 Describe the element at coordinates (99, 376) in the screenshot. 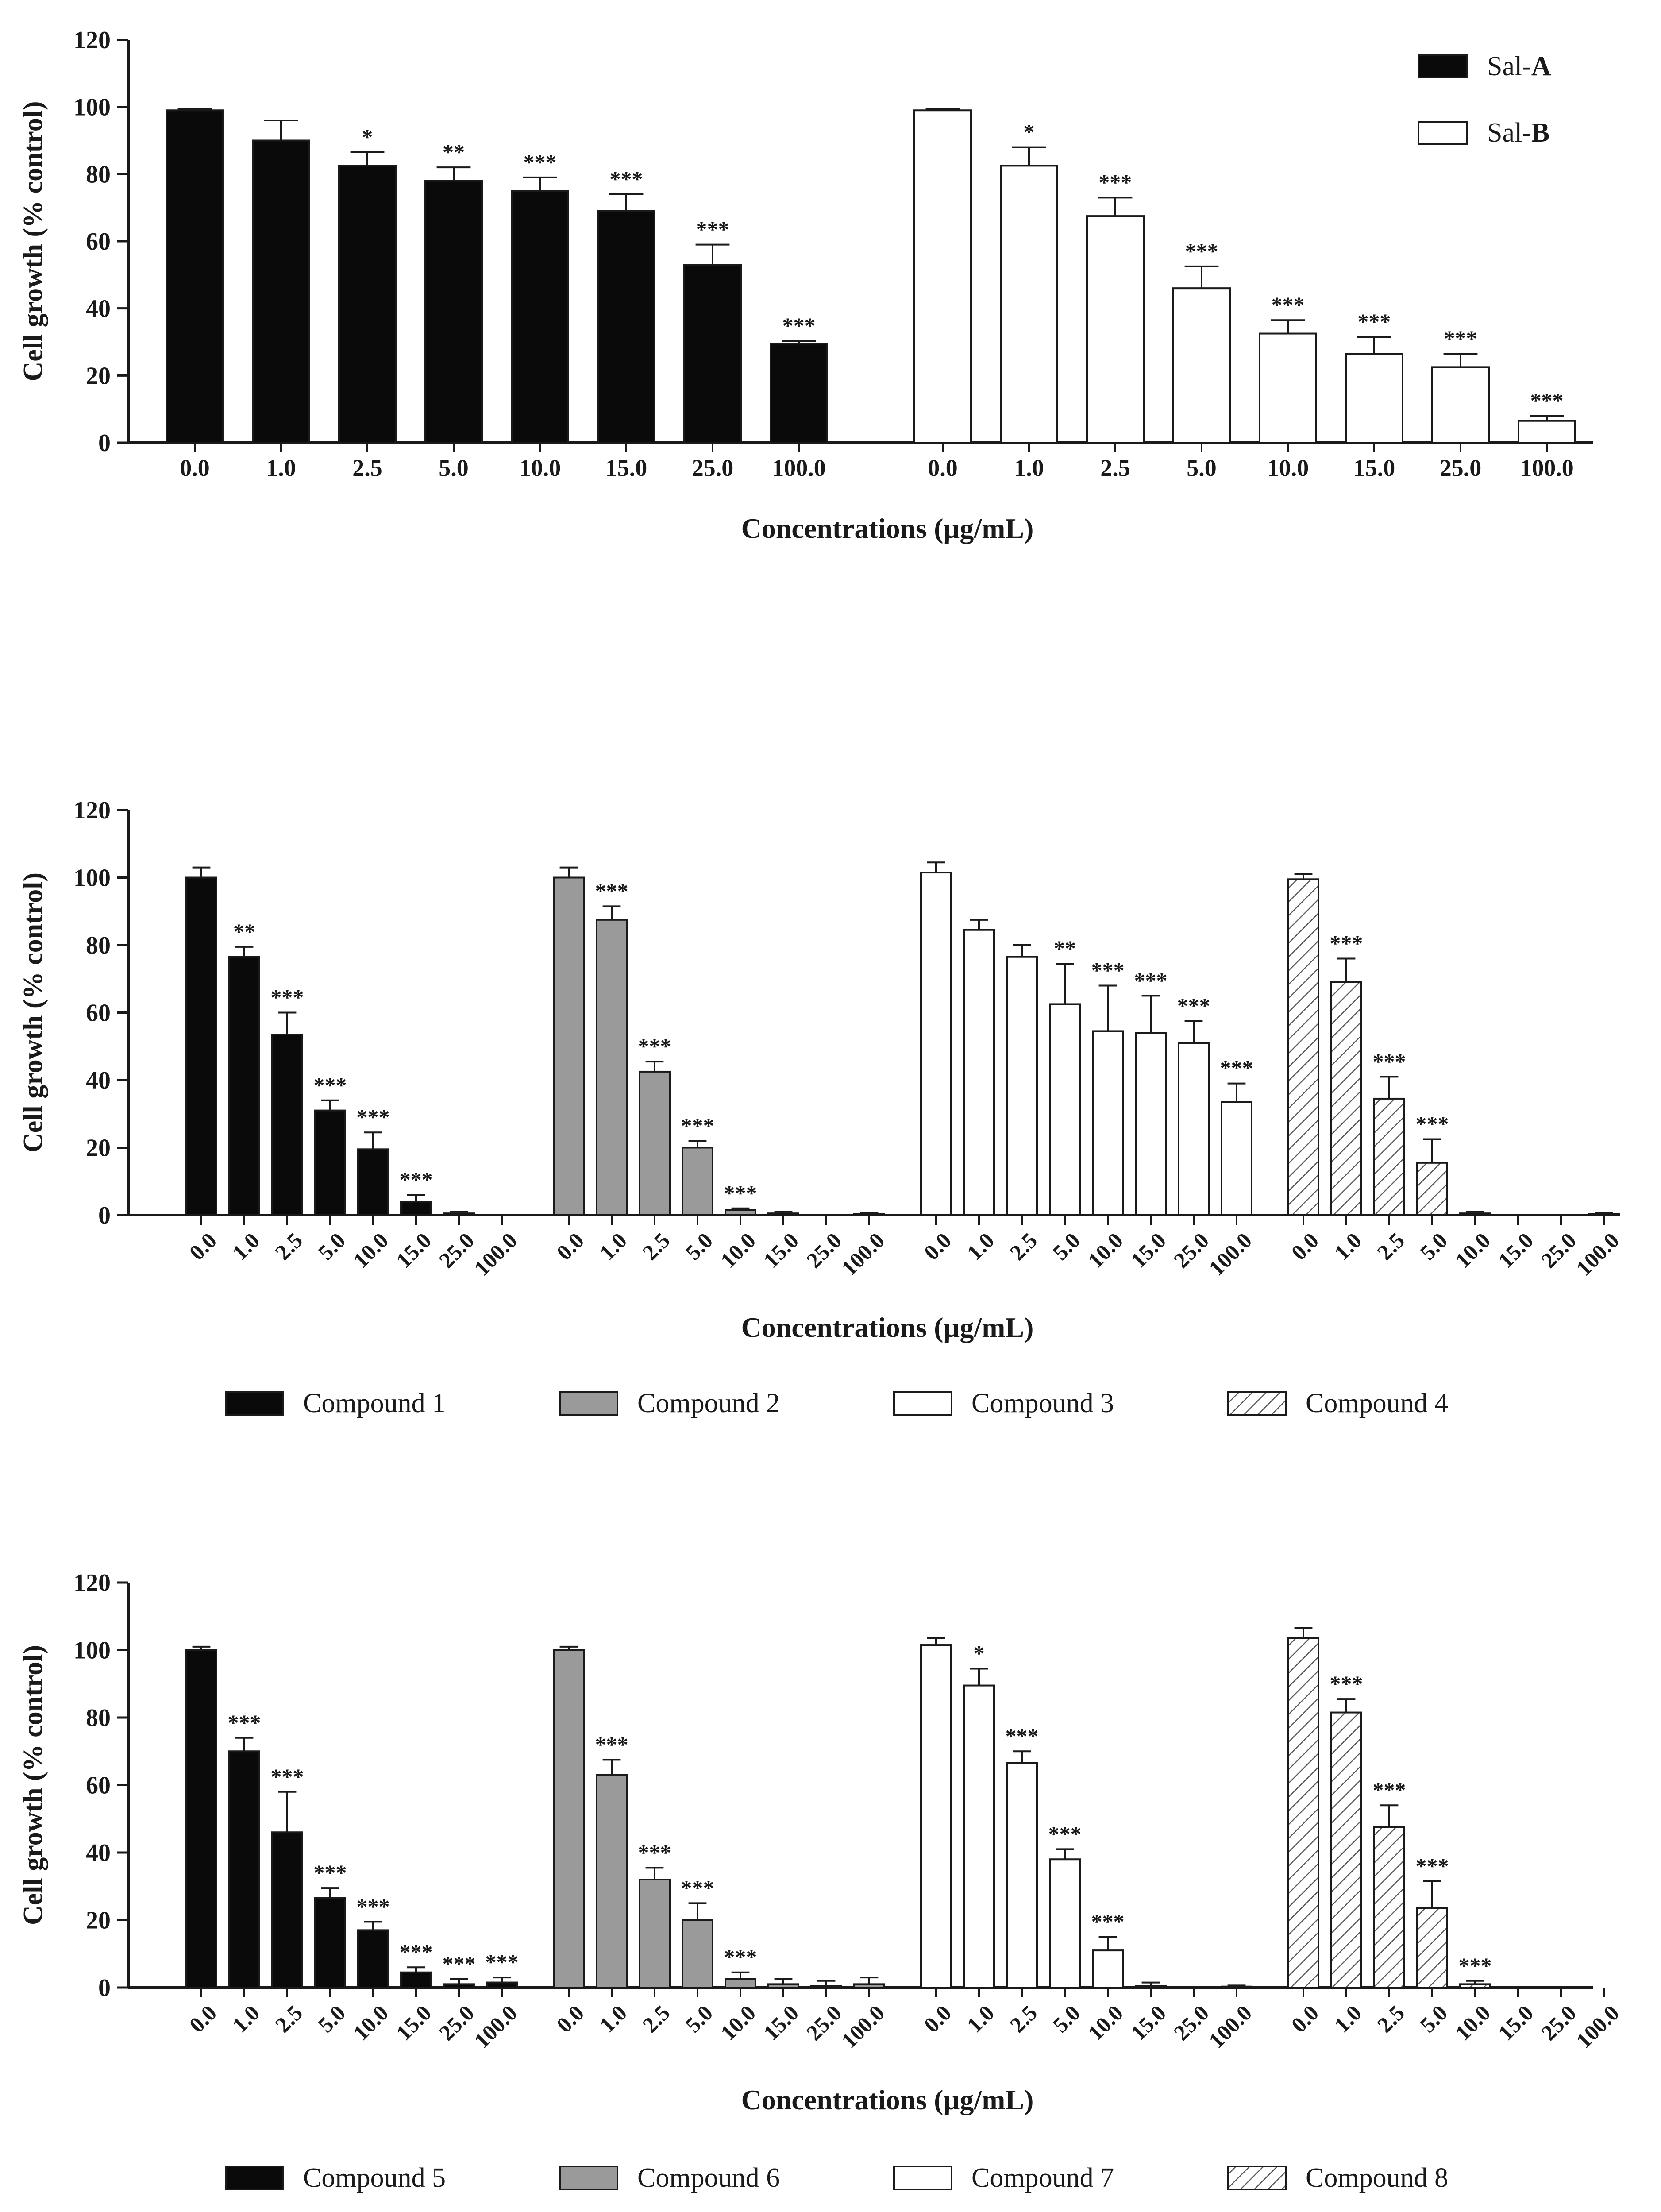

I see `y-tick-label: 20` at that location.